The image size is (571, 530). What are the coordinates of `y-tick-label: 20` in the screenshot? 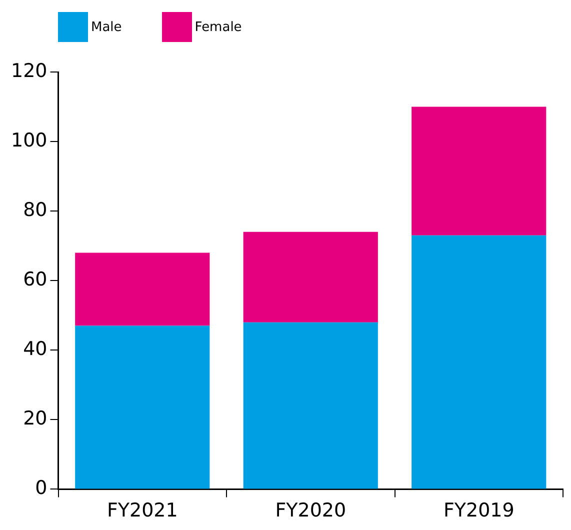 It's located at (35, 419).